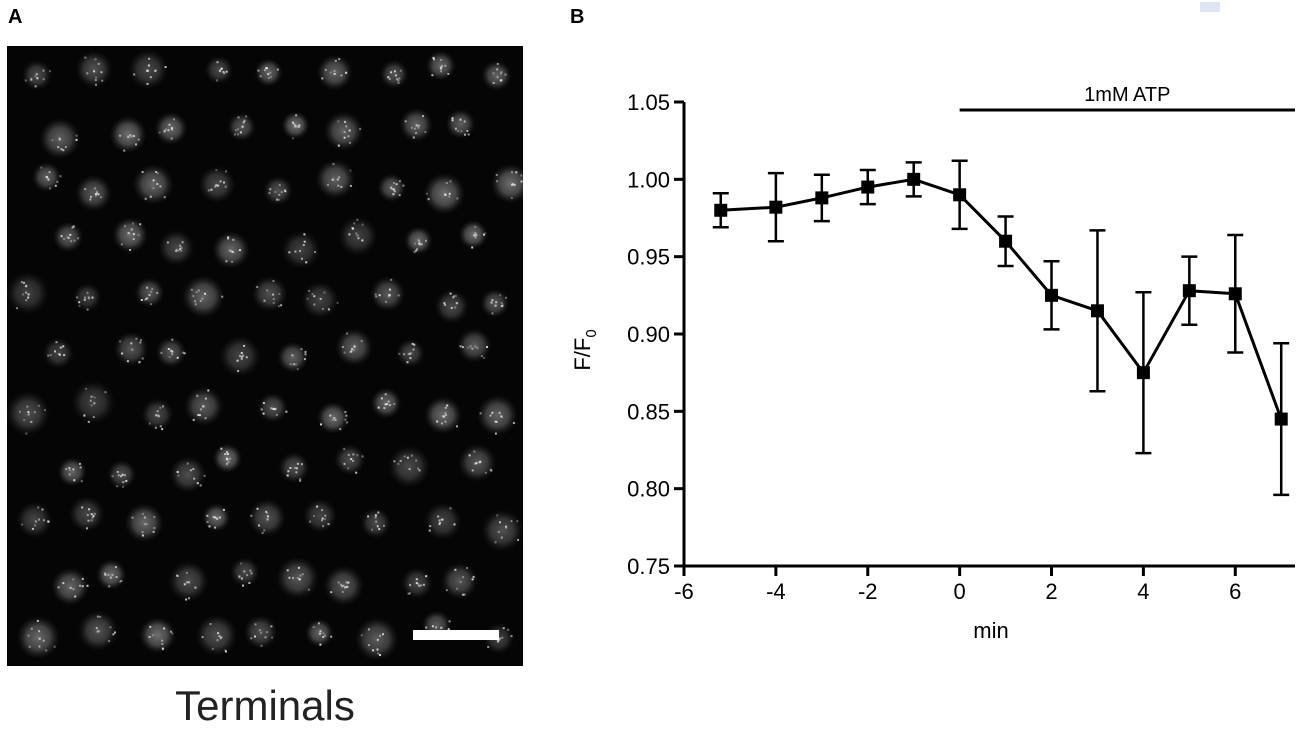  I want to click on data-point, so click(1052, 295).